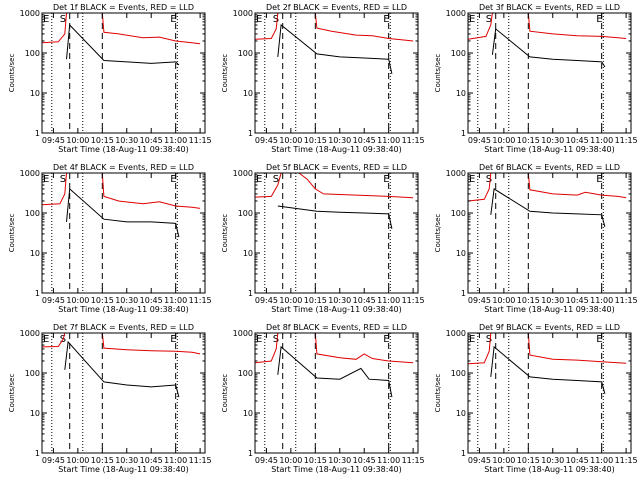  What do you see at coordinates (549, 167) in the screenshot?
I see `chart-title: Det 6f BLACK = Events, RED = LLD` at bounding box center [549, 167].